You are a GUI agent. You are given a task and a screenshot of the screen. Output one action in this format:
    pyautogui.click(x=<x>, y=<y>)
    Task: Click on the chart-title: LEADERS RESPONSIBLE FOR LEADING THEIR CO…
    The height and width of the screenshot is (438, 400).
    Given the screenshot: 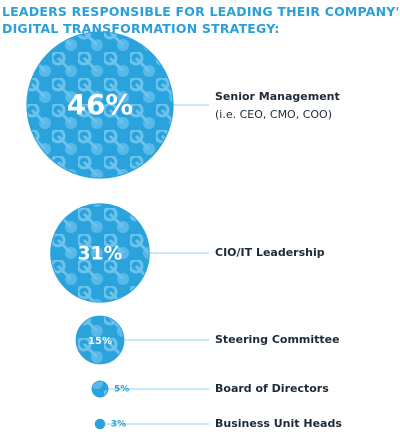 What is the action you would take?
    pyautogui.click(x=201, y=11)
    